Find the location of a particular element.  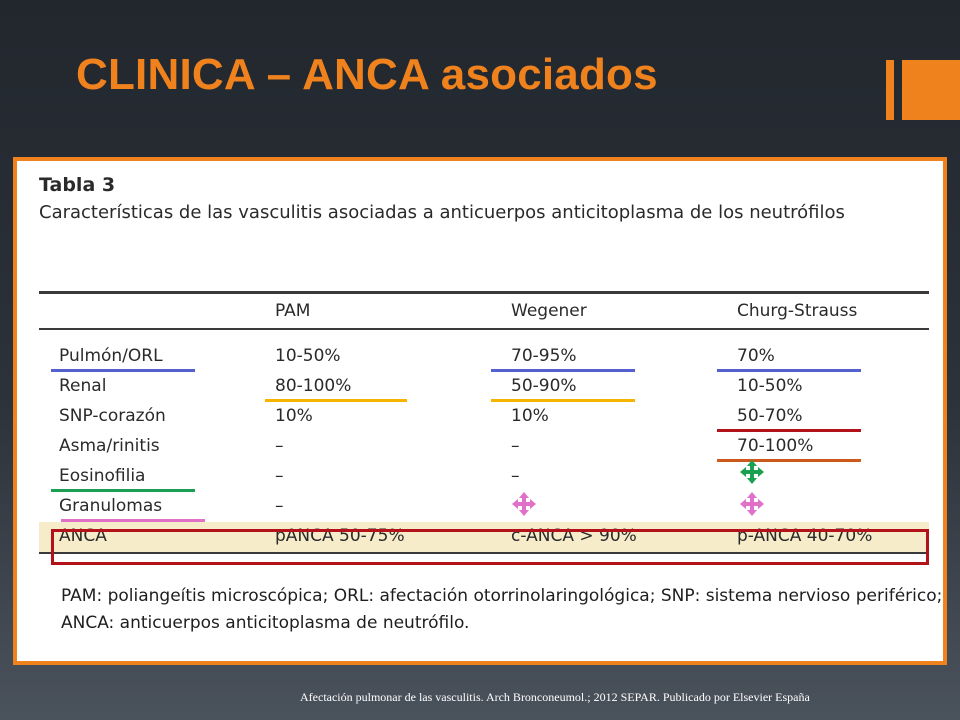

row-label: Granulomas is located at coordinates (111, 506).